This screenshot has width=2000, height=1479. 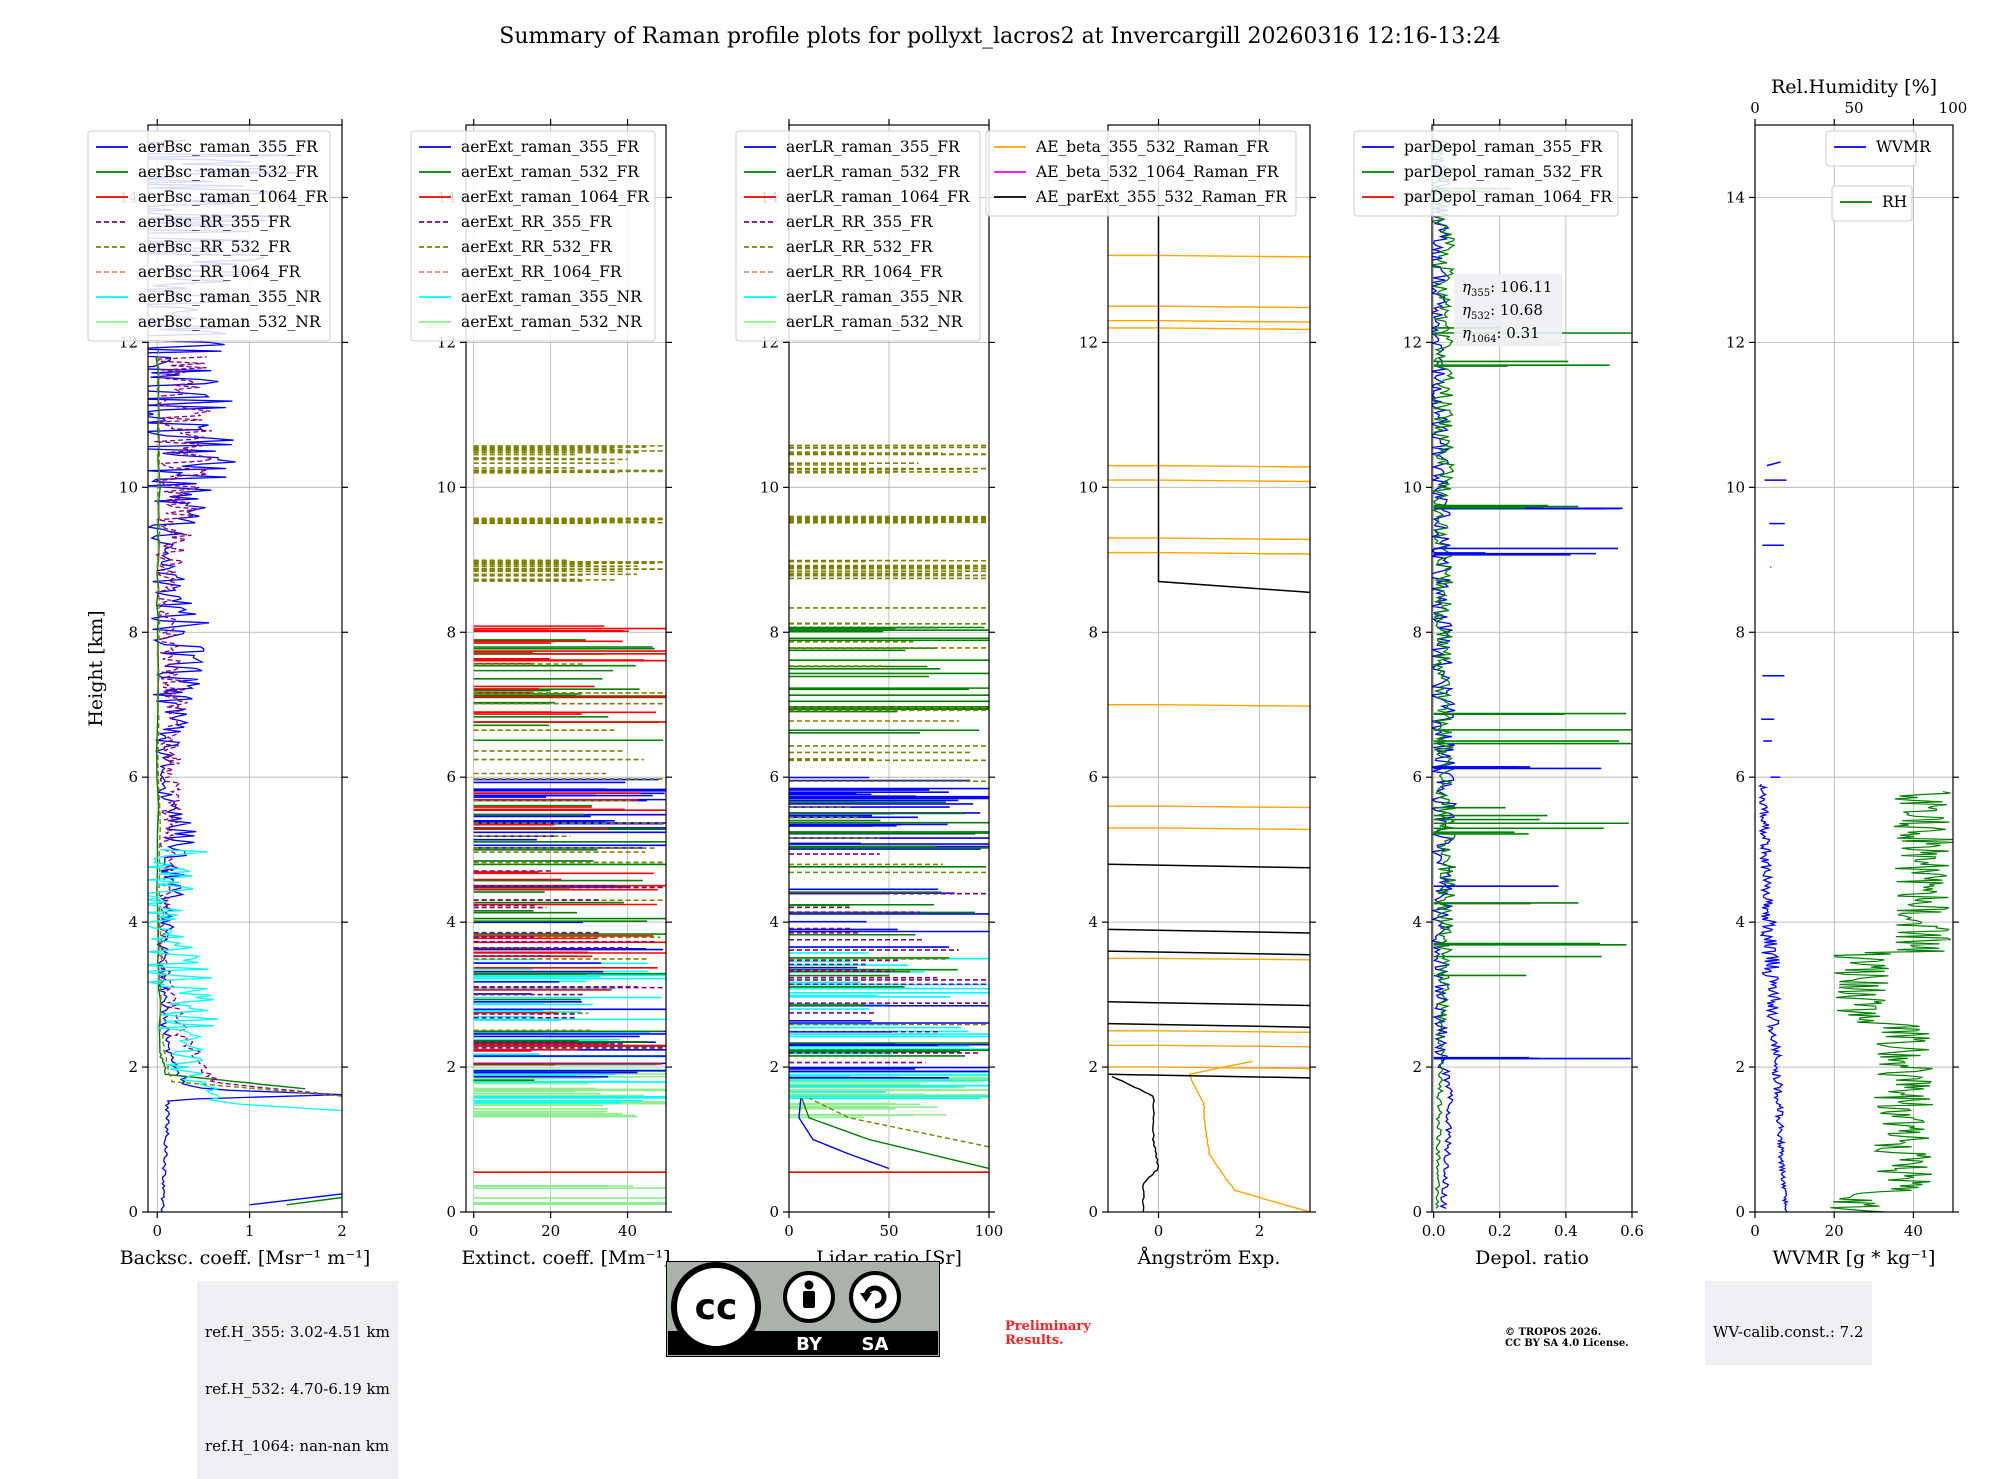 I want to click on lidar-constant-532: η532: 10.68, so click(x=1502, y=311).